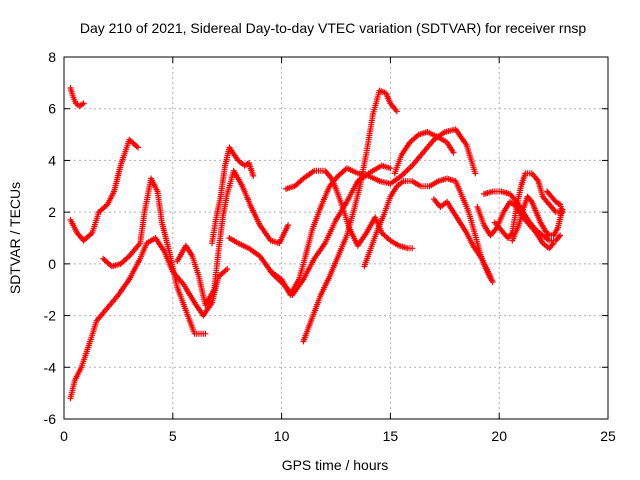  What do you see at coordinates (50, 367) in the screenshot?
I see `y-tick-label: -4` at bounding box center [50, 367].